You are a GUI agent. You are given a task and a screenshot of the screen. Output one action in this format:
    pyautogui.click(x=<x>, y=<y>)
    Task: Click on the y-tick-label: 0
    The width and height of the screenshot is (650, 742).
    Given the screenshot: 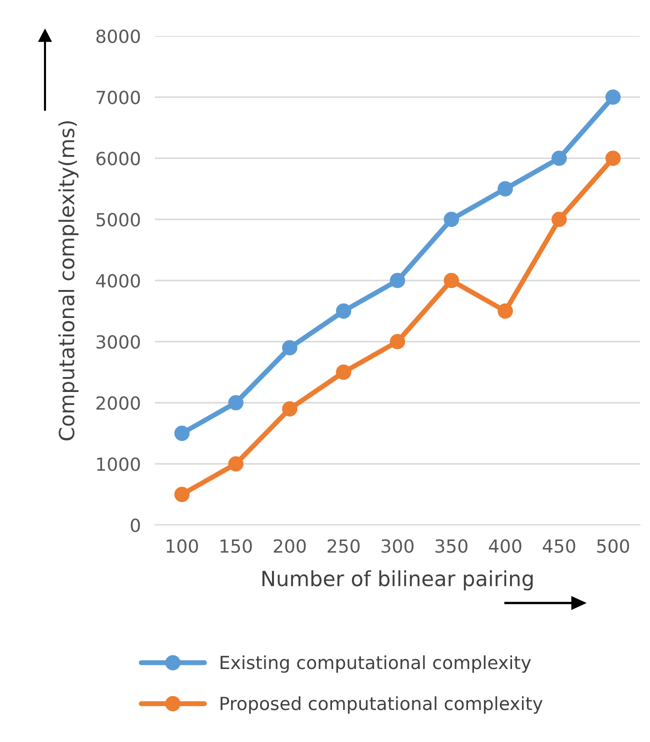 What is the action you would take?
    pyautogui.click(x=135, y=525)
    